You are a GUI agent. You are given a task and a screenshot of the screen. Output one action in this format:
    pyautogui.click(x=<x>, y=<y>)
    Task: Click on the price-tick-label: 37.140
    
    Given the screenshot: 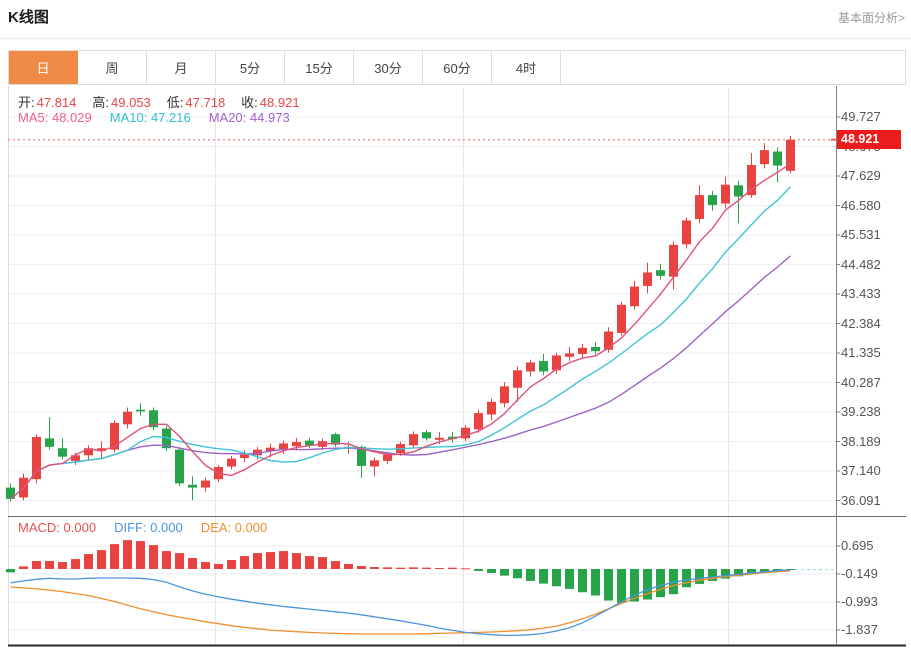 What is the action you would take?
    pyautogui.click(x=861, y=470)
    